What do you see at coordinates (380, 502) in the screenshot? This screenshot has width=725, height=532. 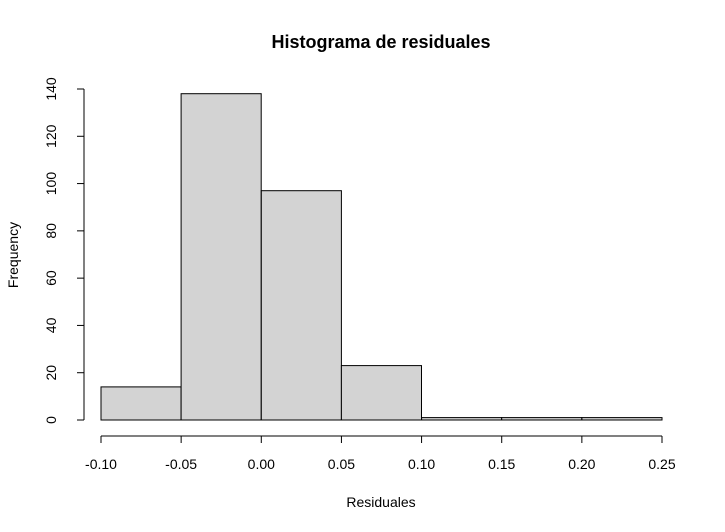 I see `x-axis-label: Residuales` at bounding box center [380, 502].